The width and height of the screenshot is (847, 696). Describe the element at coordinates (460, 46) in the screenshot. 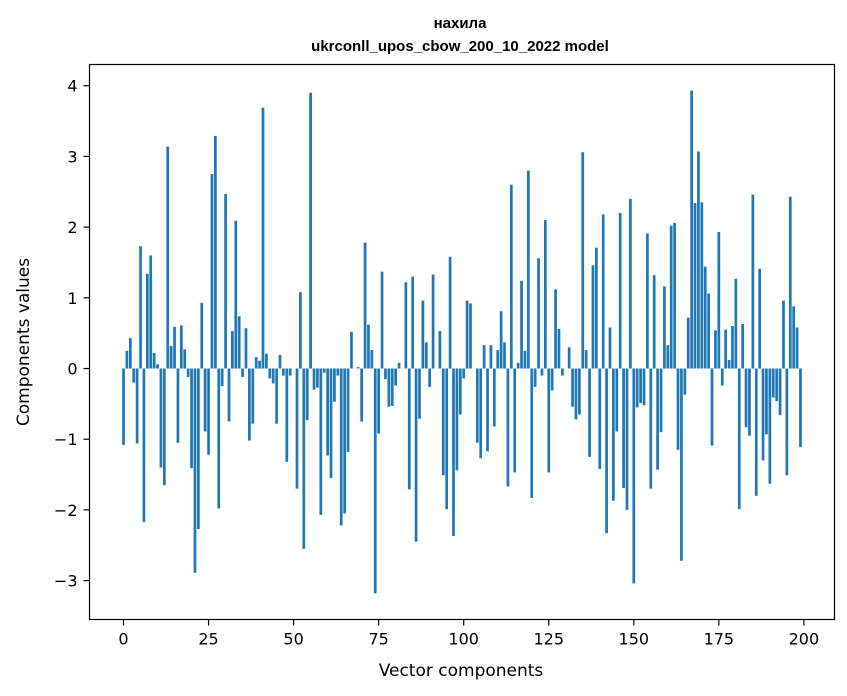

I see `chart-title-line-2: ukrconll_upos_cbow_200_10_2022 model` at that location.